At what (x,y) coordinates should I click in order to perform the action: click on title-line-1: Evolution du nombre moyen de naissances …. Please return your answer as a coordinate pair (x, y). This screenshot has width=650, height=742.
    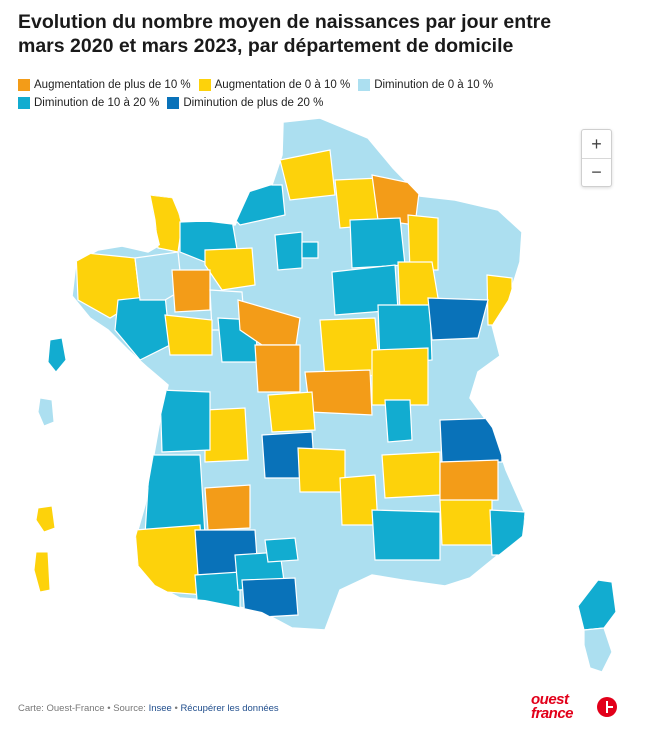
    Looking at the image, I should click on (285, 22).